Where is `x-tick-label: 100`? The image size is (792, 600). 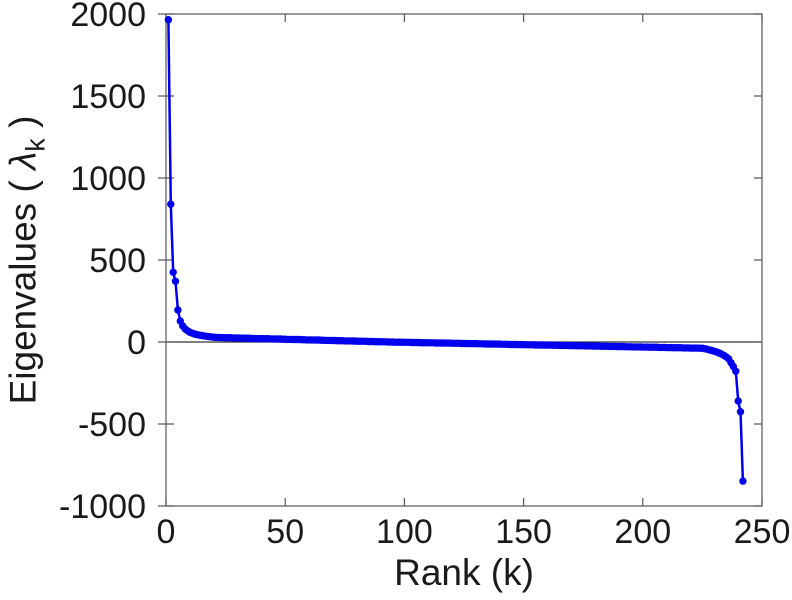
x-tick-label: 100 is located at coordinates (404, 532).